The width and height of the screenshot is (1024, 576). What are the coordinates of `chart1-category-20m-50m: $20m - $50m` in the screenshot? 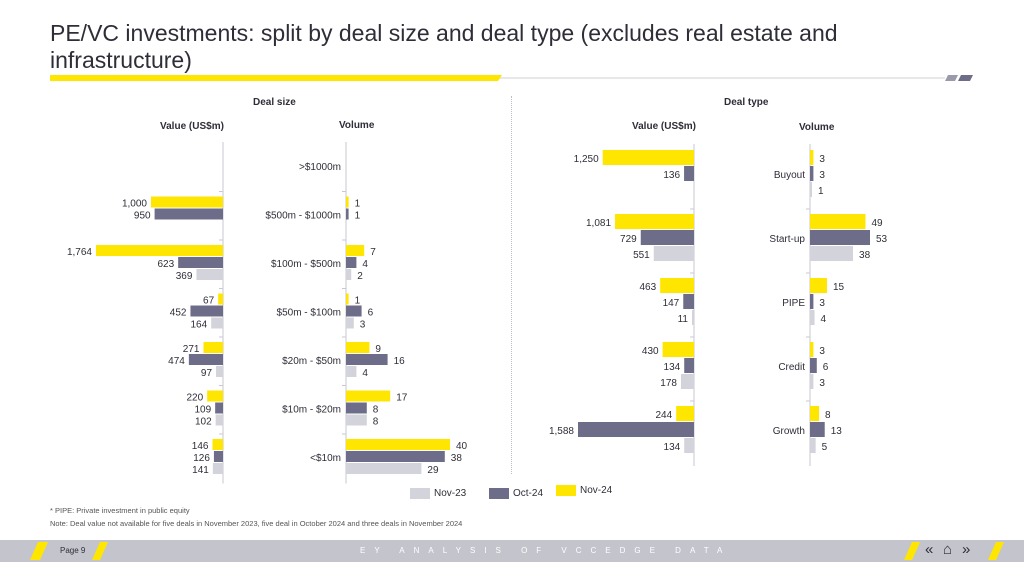 It's located at (311, 361).